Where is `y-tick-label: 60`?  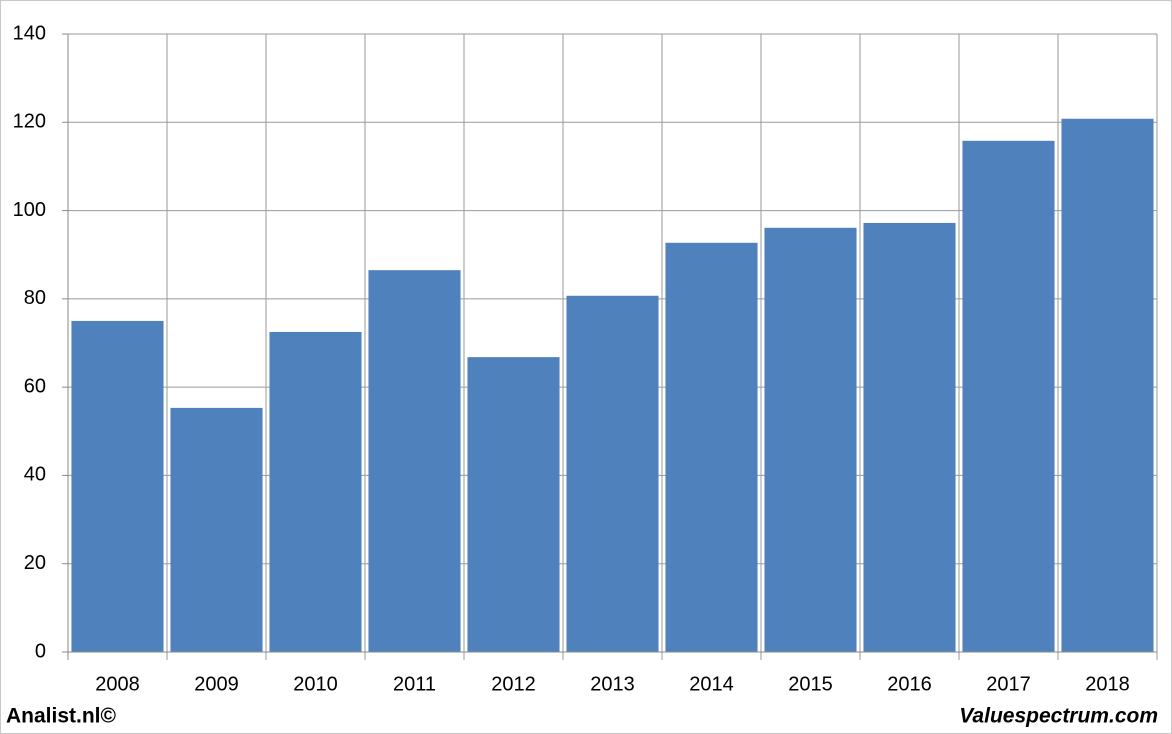 y-tick-label: 60 is located at coordinates (35, 386).